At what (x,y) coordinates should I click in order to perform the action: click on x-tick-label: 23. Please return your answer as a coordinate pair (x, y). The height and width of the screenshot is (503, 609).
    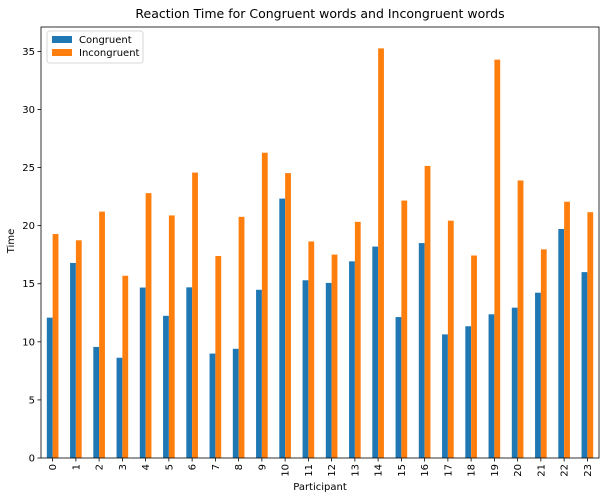
    Looking at the image, I should click on (588, 470).